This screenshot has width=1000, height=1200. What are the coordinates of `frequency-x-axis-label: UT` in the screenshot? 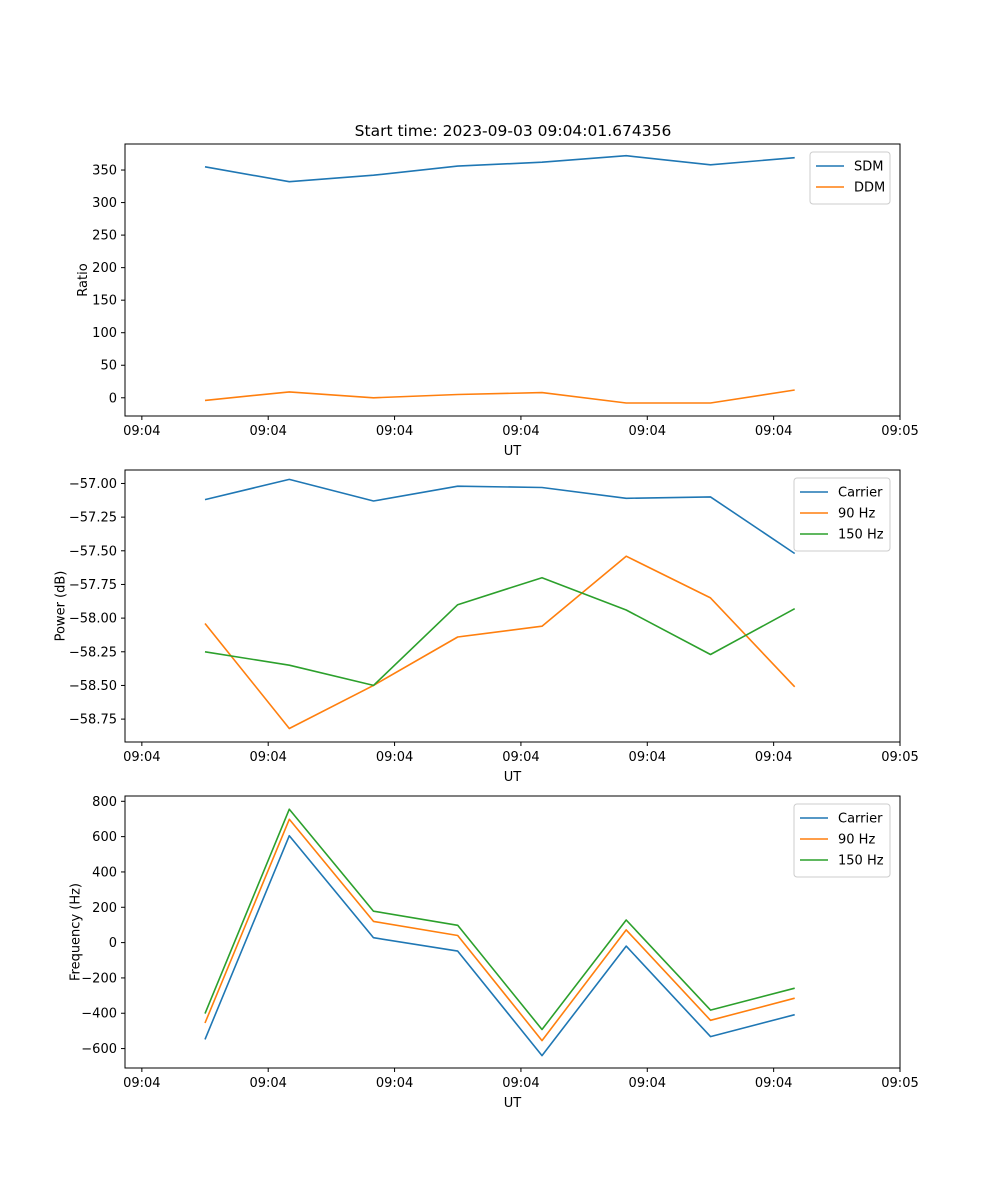 It's located at (513, 1103).